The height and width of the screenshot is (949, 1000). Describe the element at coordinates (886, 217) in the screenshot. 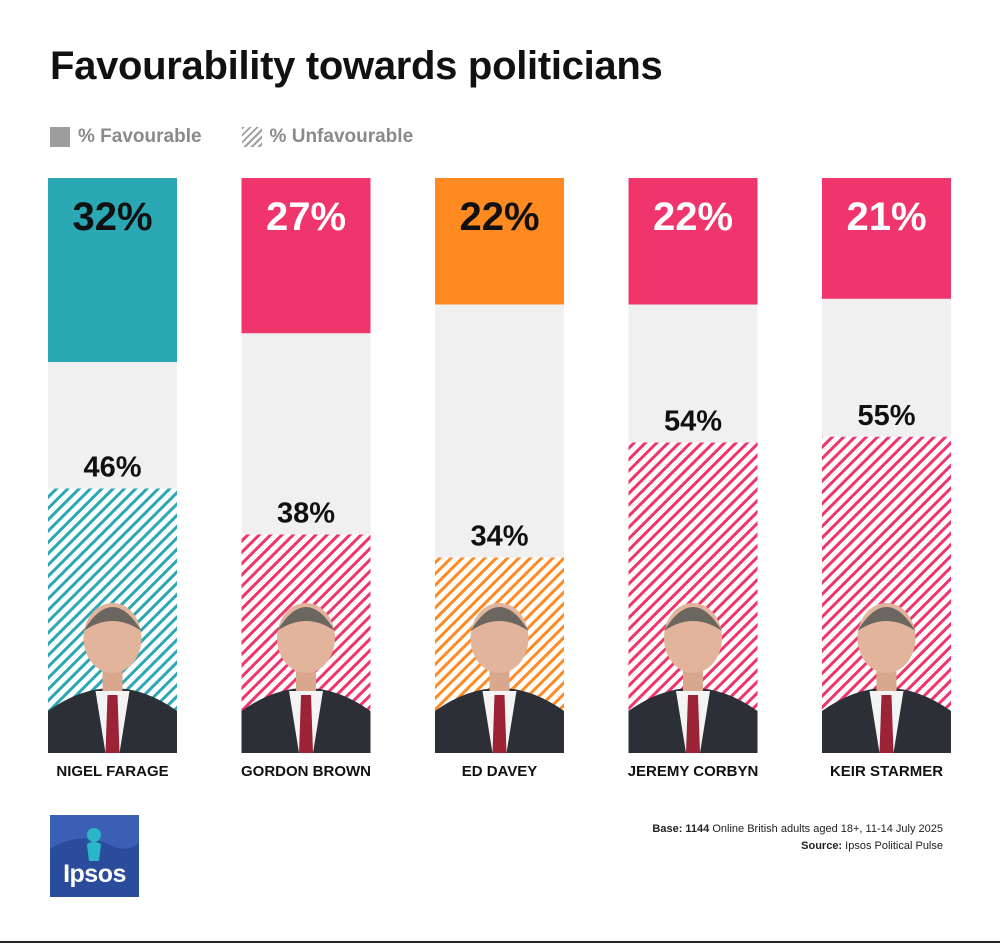

I see `favourable-value-label: 21%` at that location.